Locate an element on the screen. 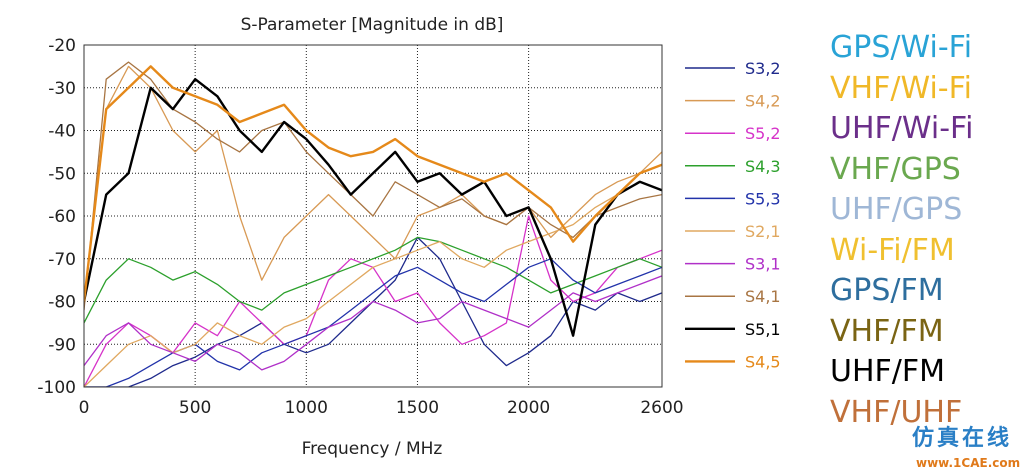 The image size is (1024, 471). legend-label: S3,2 is located at coordinates (763, 68).